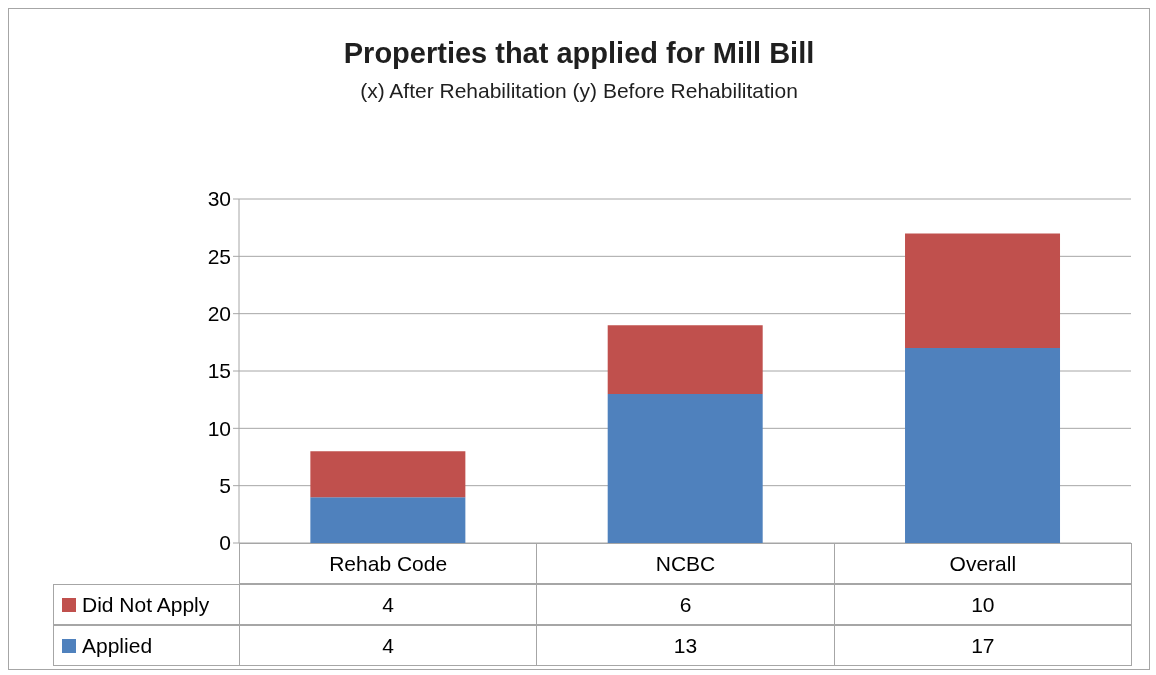  I want to click on chart-title: Properties that applied for Mill Bill, so click(579, 53).